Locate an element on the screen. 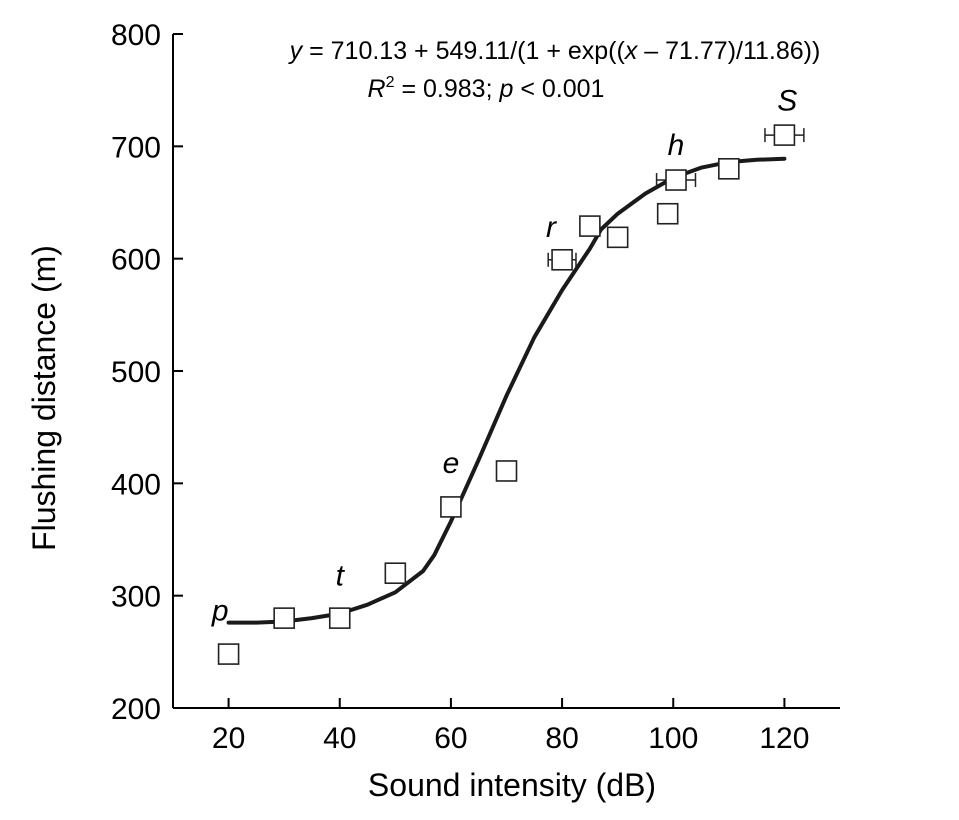 This screenshot has height=820, width=959. point-label: t is located at coordinates (341, 575).